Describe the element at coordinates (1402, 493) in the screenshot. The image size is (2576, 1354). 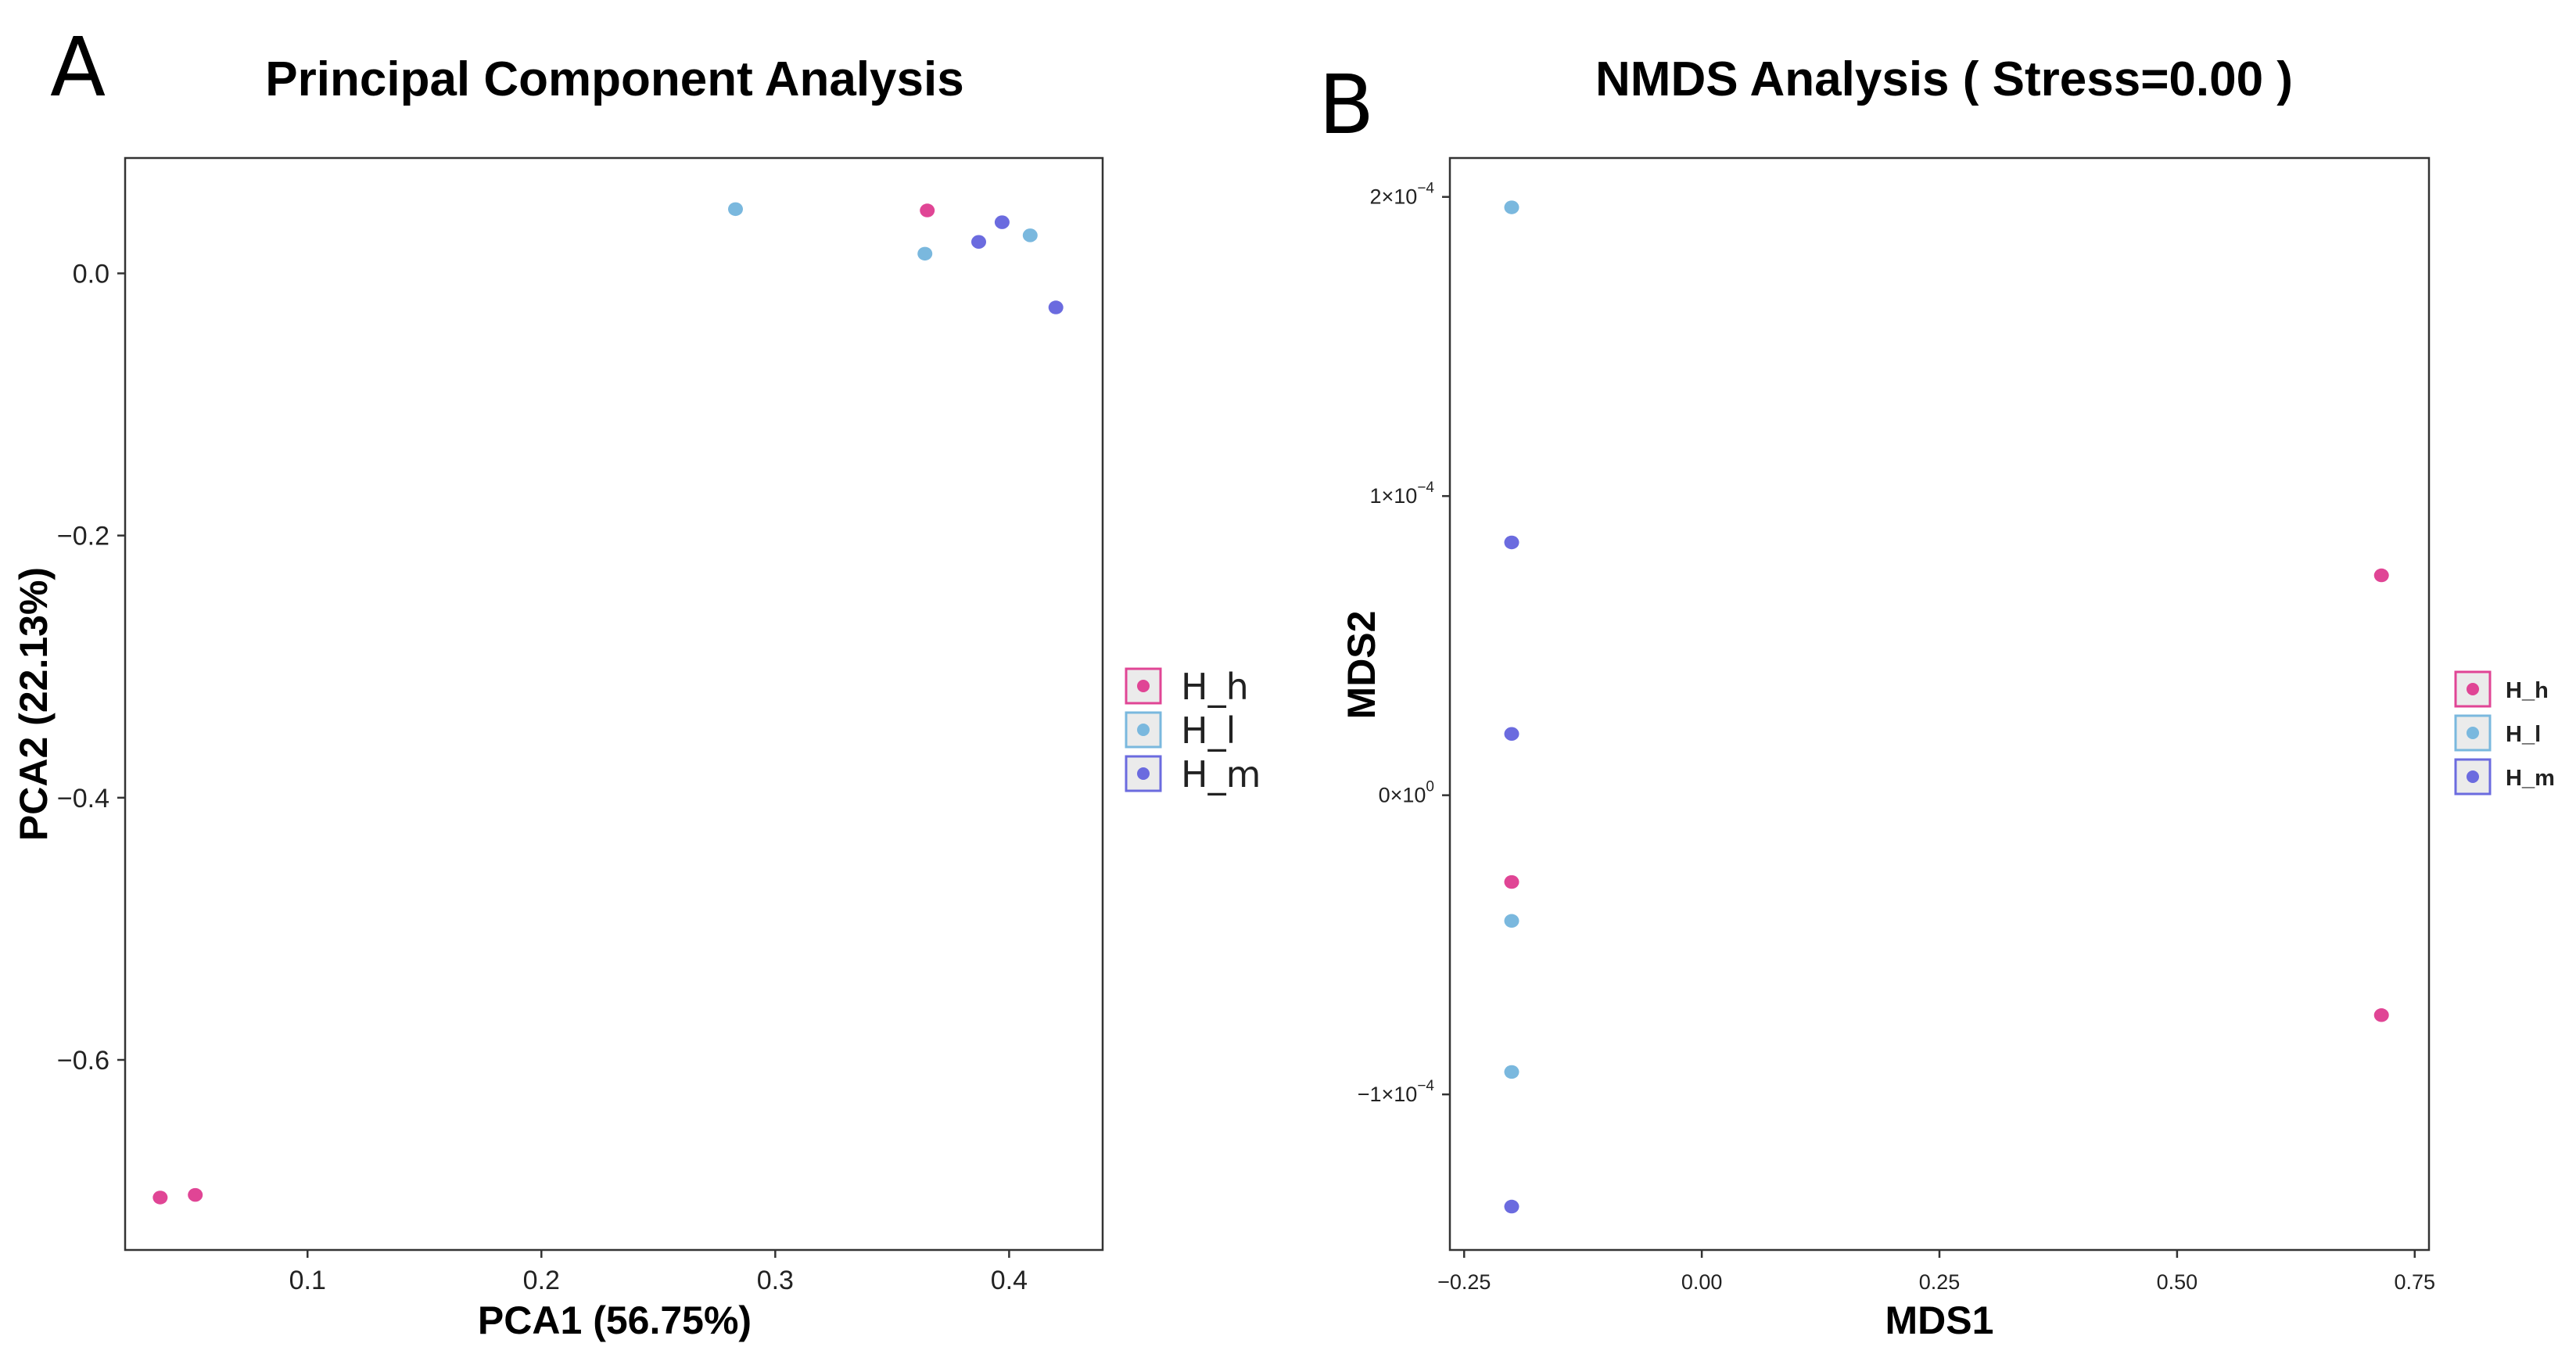
I see `y-tick-label: 1×10⁻⁴` at that location.